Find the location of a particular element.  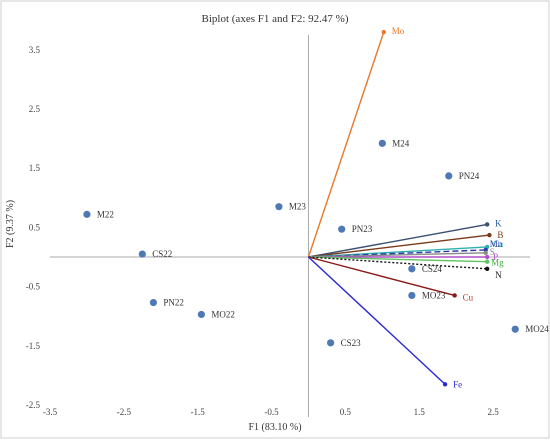

vector-label-p: P is located at coordinates (495, 257).